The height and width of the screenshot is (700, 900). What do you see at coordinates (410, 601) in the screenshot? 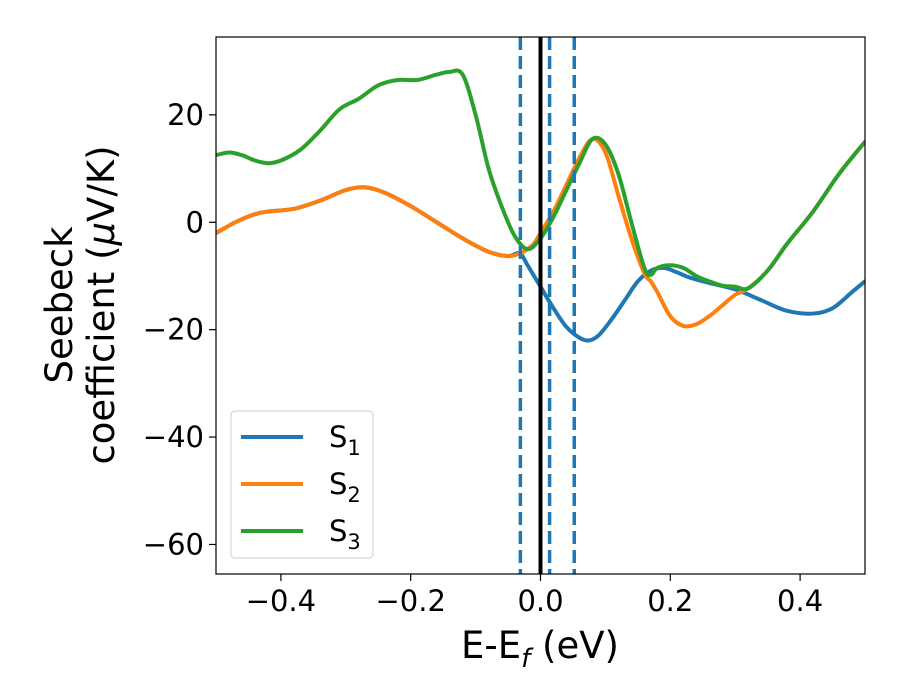
I see `x-tick-label: −0.2` at bounding box center [410, 601].